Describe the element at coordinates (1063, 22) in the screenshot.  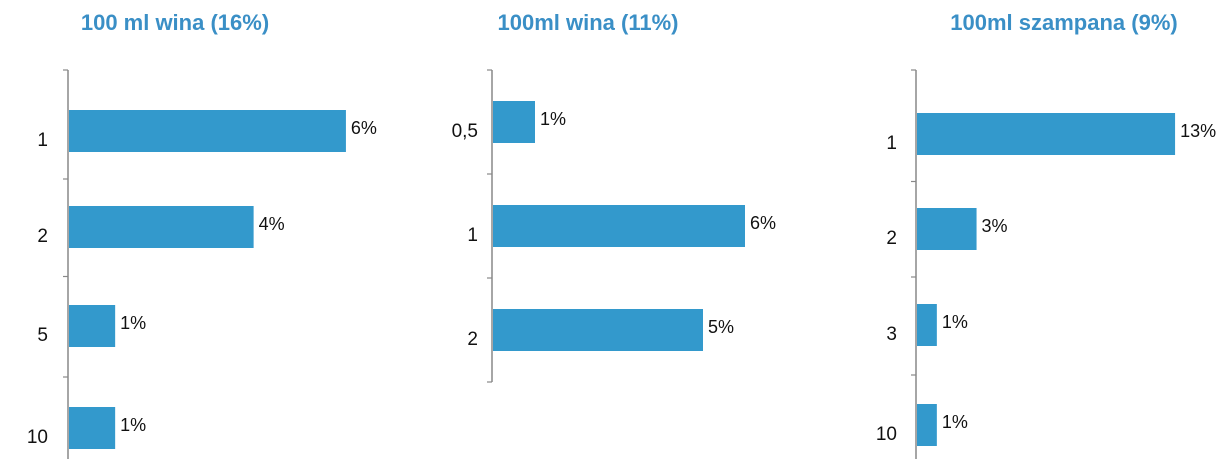
I see `chart-title: 100ml szampana (9%)` at that location.